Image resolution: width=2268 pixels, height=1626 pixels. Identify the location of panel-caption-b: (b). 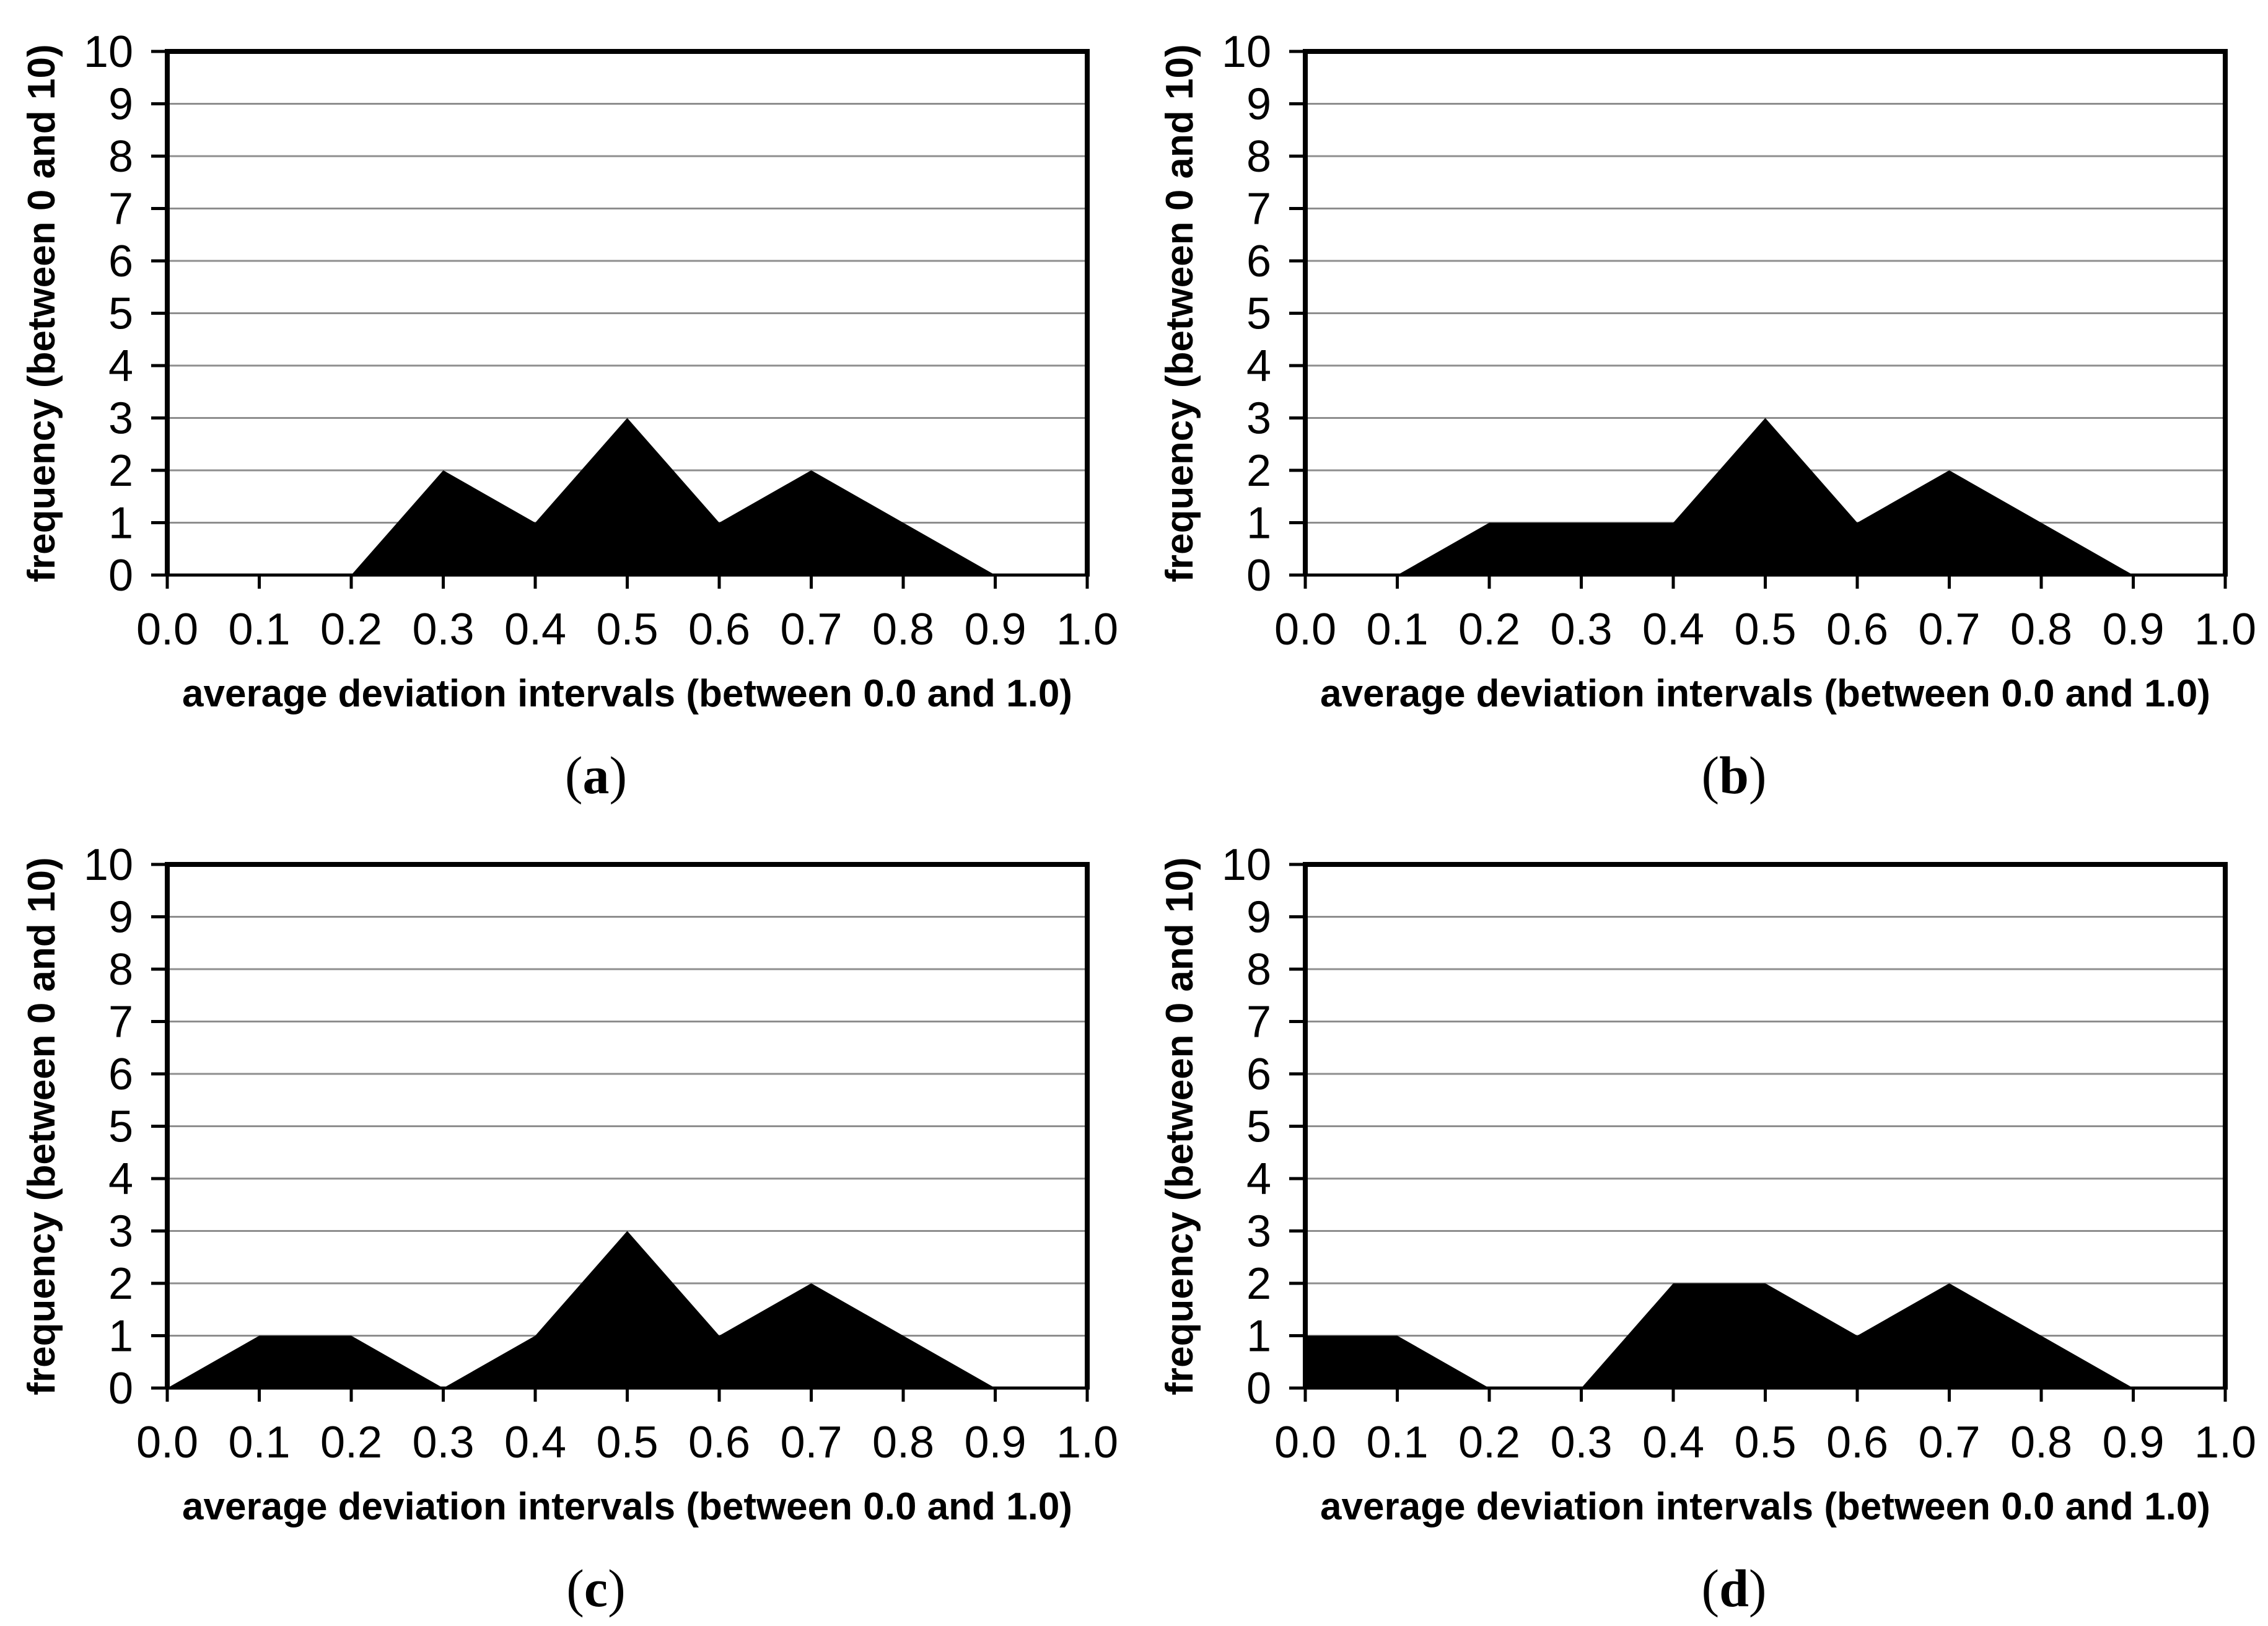
(1713, 775).